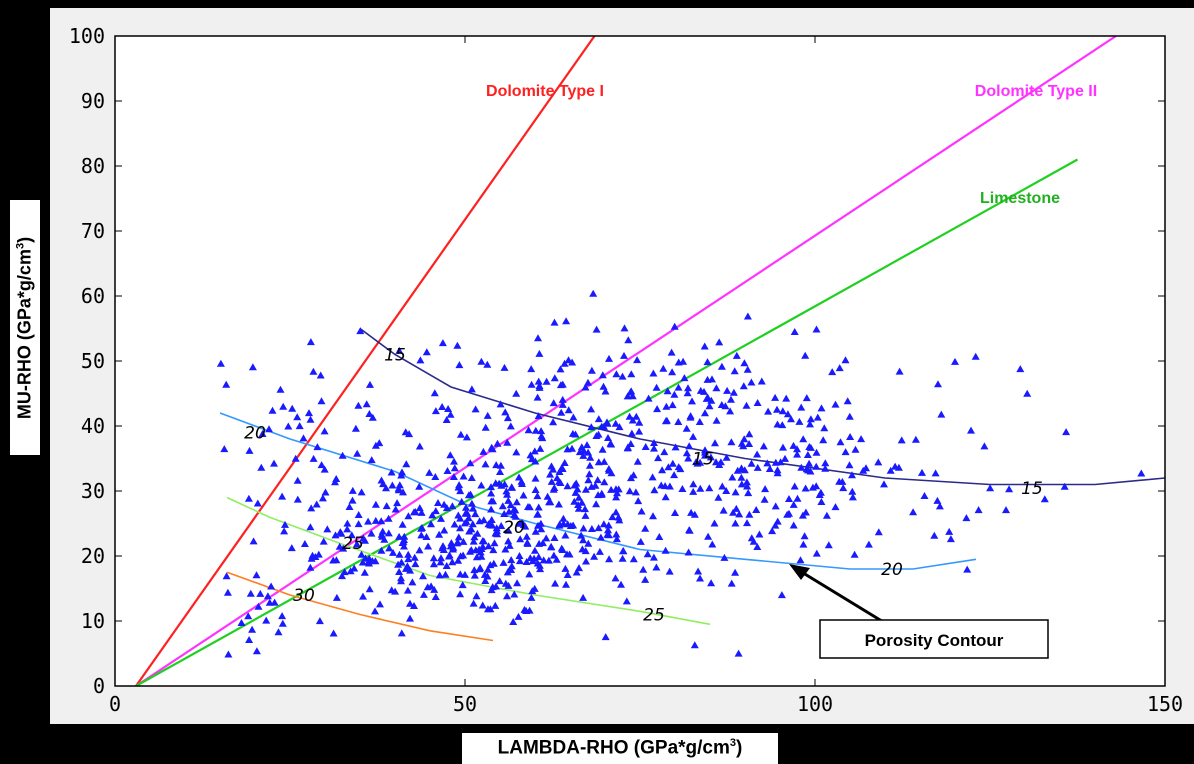  Describe the element at coordinates (304, 596) in the screenshot. I see `contour-label-30: 30` at that location.